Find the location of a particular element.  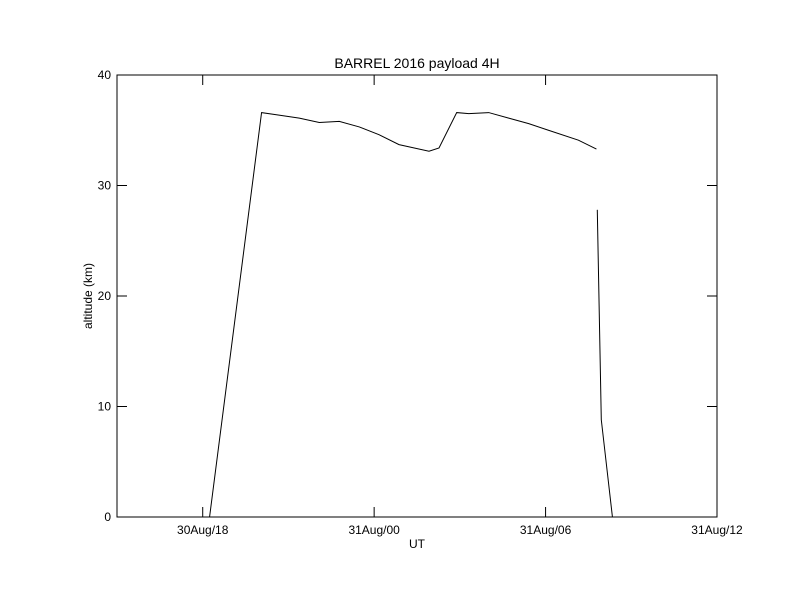

y-axis-label: altitude (km) is located at coordinates (88, 296).